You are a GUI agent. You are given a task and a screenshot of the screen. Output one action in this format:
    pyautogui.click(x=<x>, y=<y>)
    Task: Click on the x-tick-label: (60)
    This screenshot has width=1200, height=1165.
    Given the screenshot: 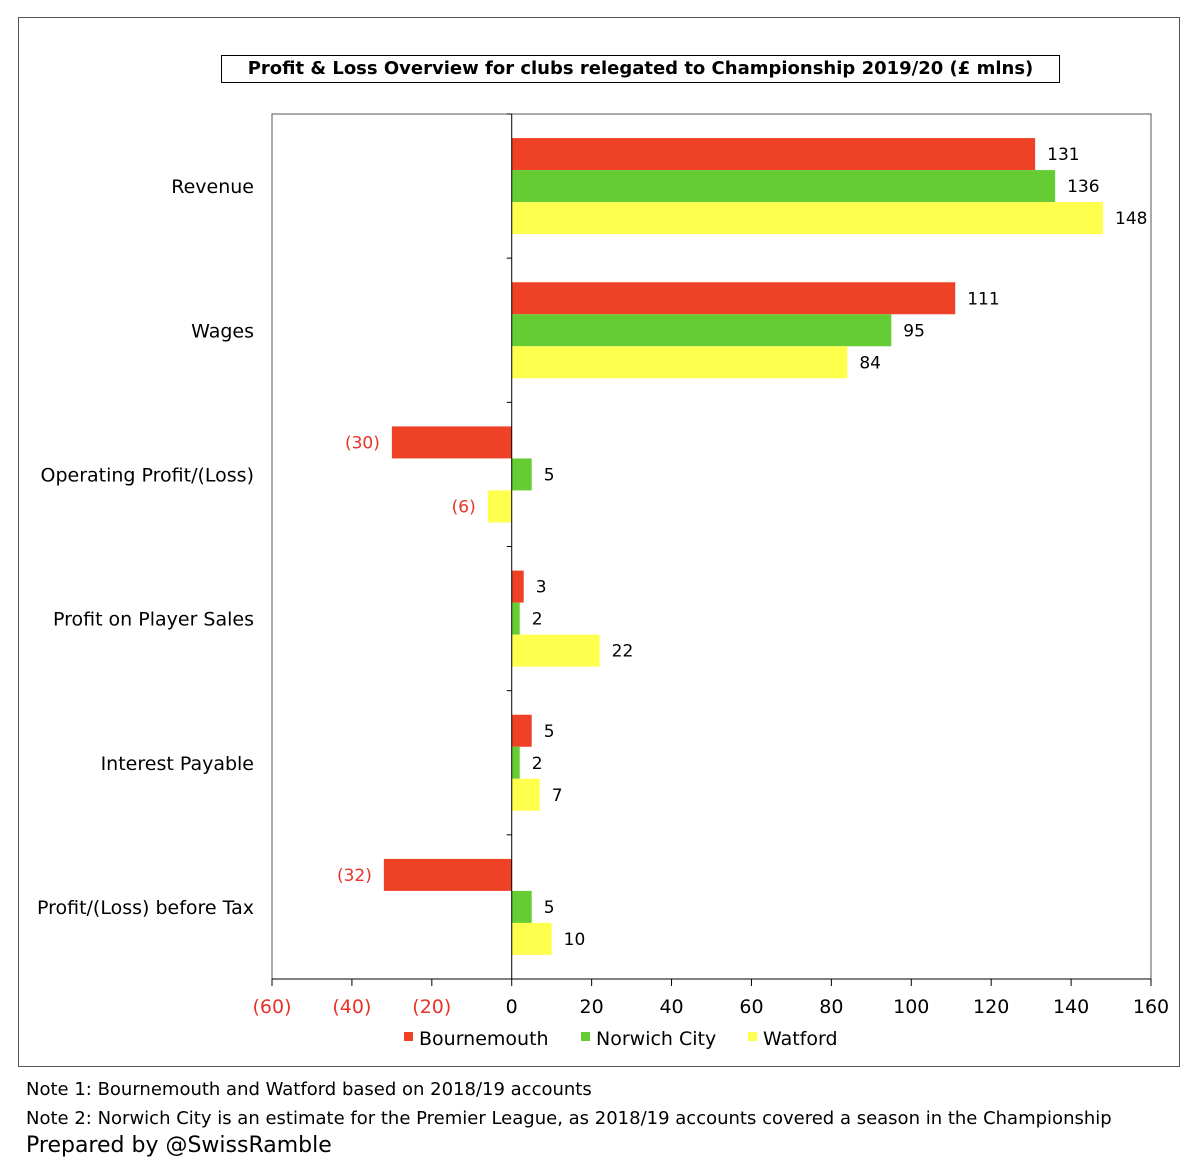 What is the action you would take?
    pyautogui.click(x=271, y=1007)
    